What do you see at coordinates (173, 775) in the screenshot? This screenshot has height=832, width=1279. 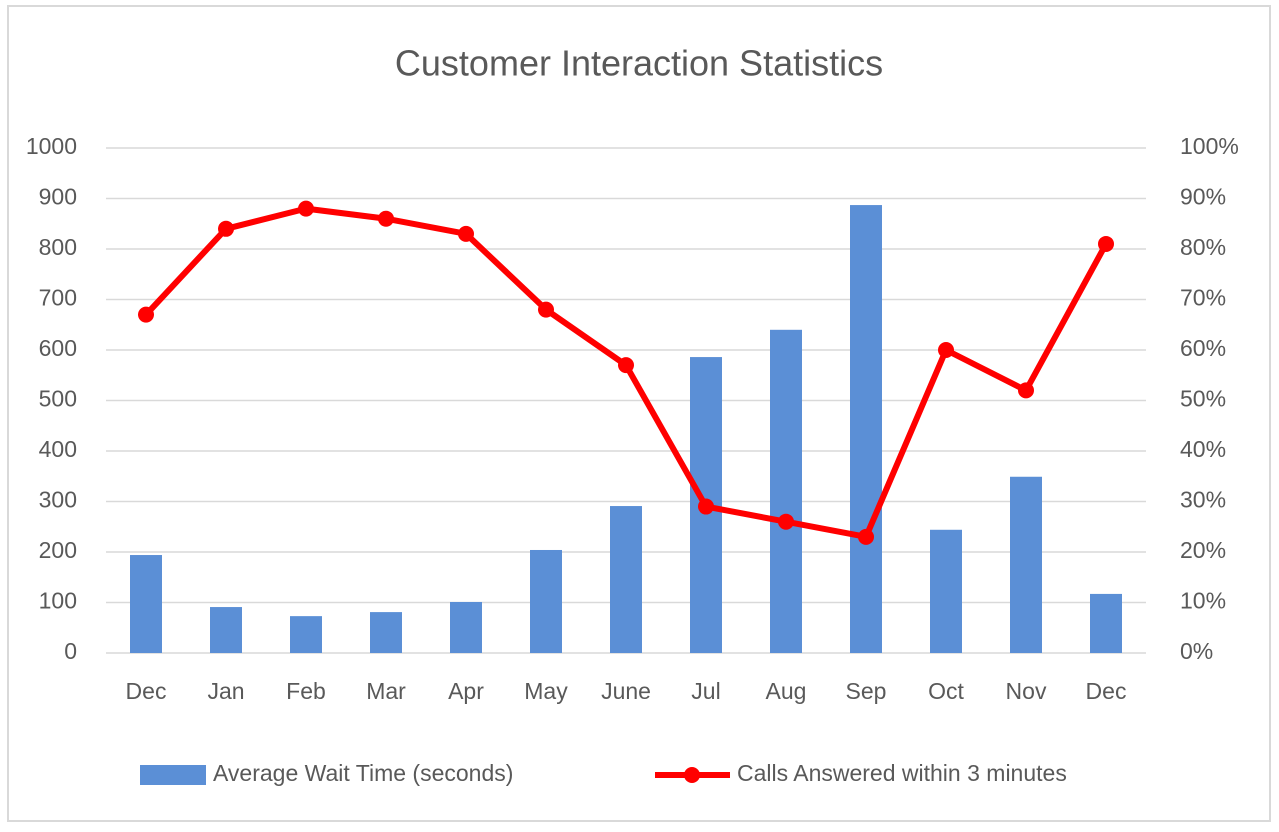 I see `legend-swatch` at bounding box center [173, 775].